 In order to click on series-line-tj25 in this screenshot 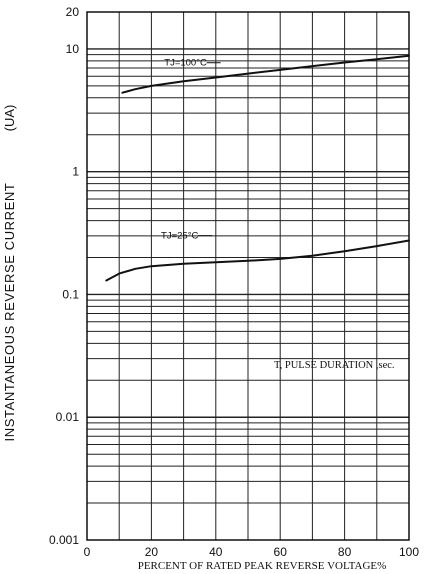, I will do `click(257, 260)`.